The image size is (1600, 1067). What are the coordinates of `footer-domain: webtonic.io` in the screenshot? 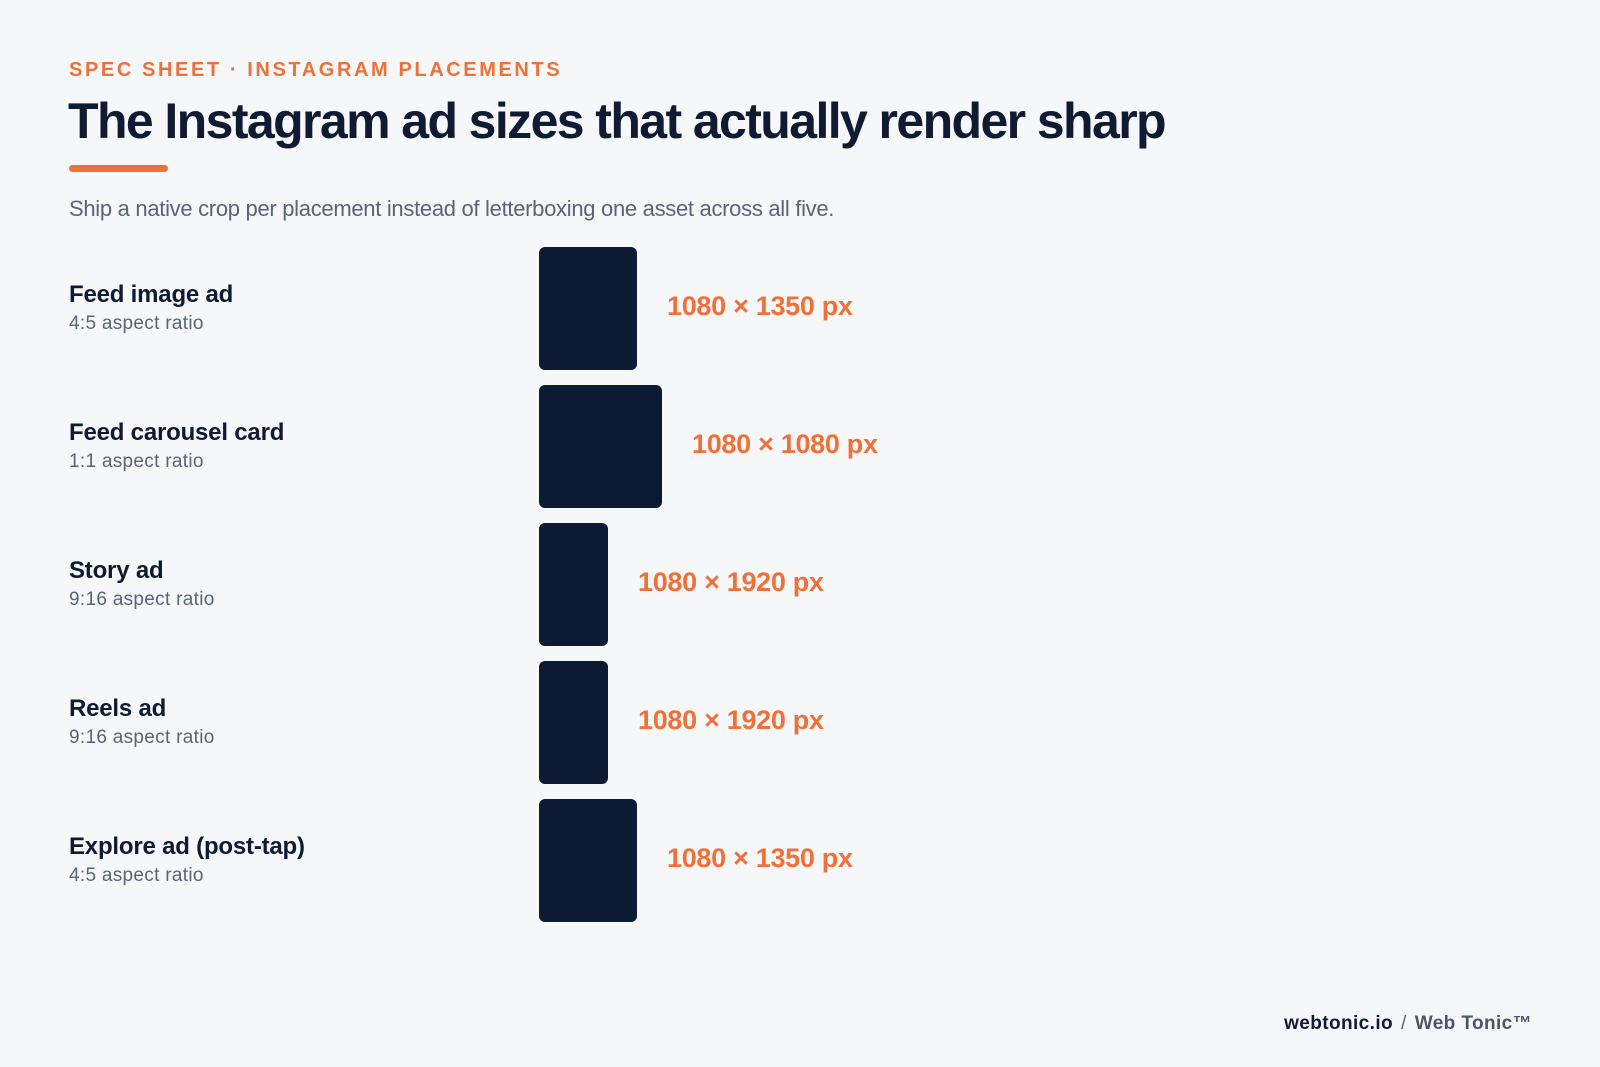 It's located at (1339, 1023).